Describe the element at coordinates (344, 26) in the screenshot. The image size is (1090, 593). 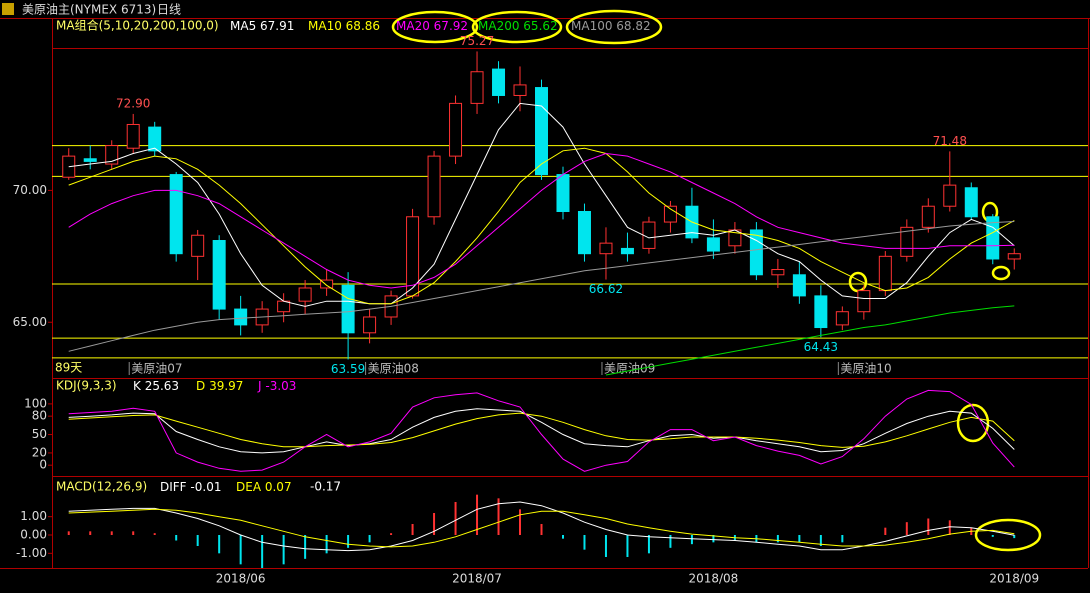
I see `legend-entry: MA10 68.86` at that location.